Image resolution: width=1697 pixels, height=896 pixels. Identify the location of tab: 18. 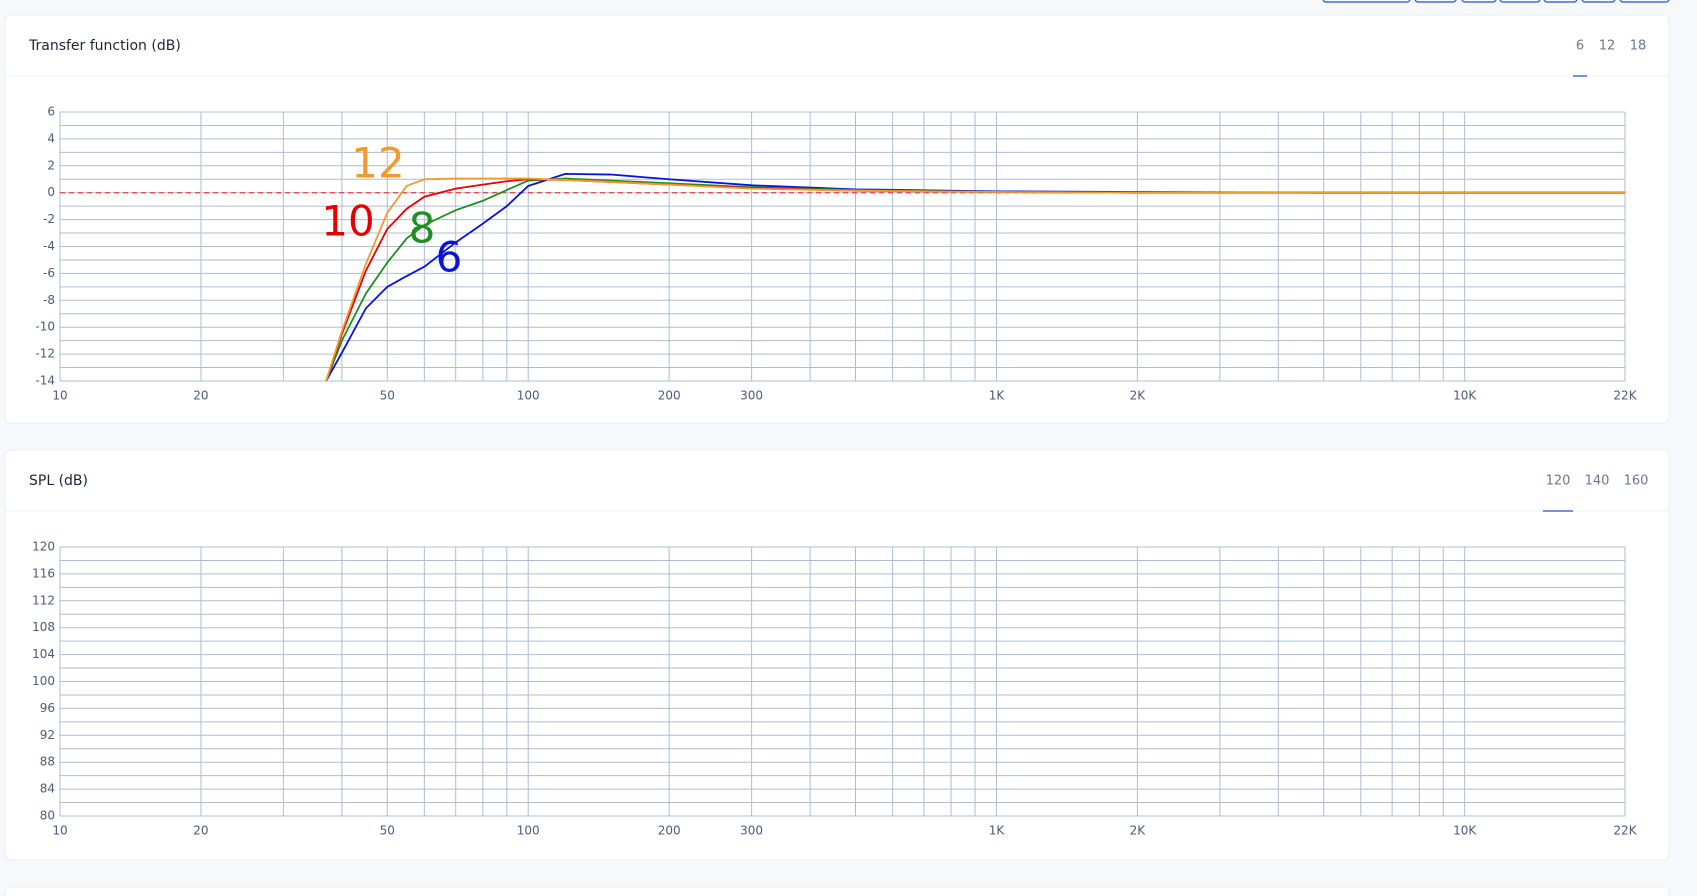
(1638, 46).